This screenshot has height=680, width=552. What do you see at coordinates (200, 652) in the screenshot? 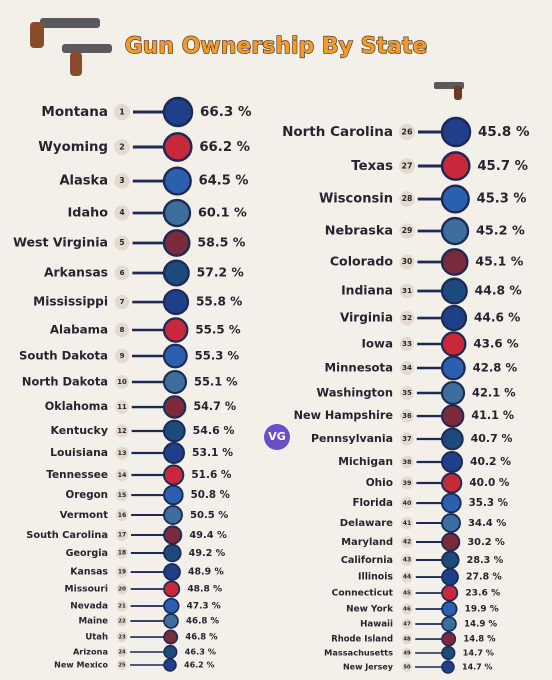
I see `value: 46.3 %` at bounding box center [200, 652].